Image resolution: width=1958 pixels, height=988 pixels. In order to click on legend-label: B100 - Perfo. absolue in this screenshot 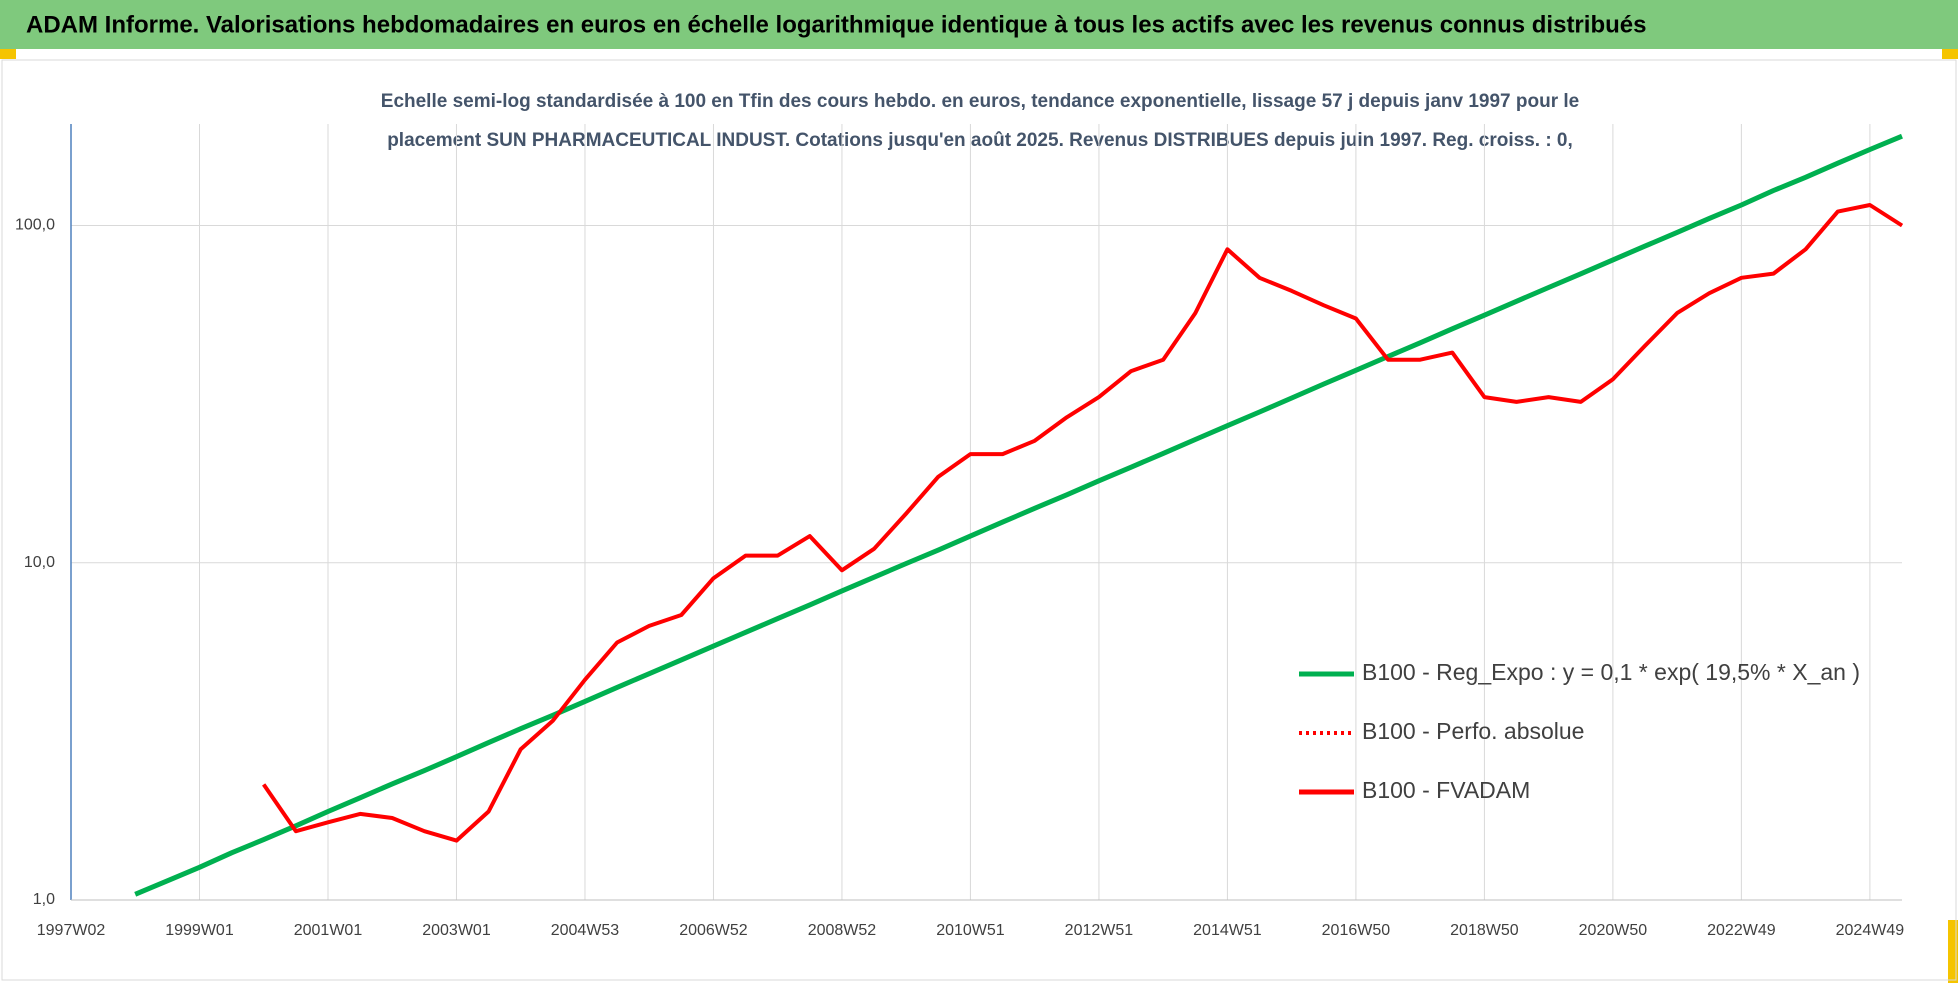, I will do `click(1473, 731)`.